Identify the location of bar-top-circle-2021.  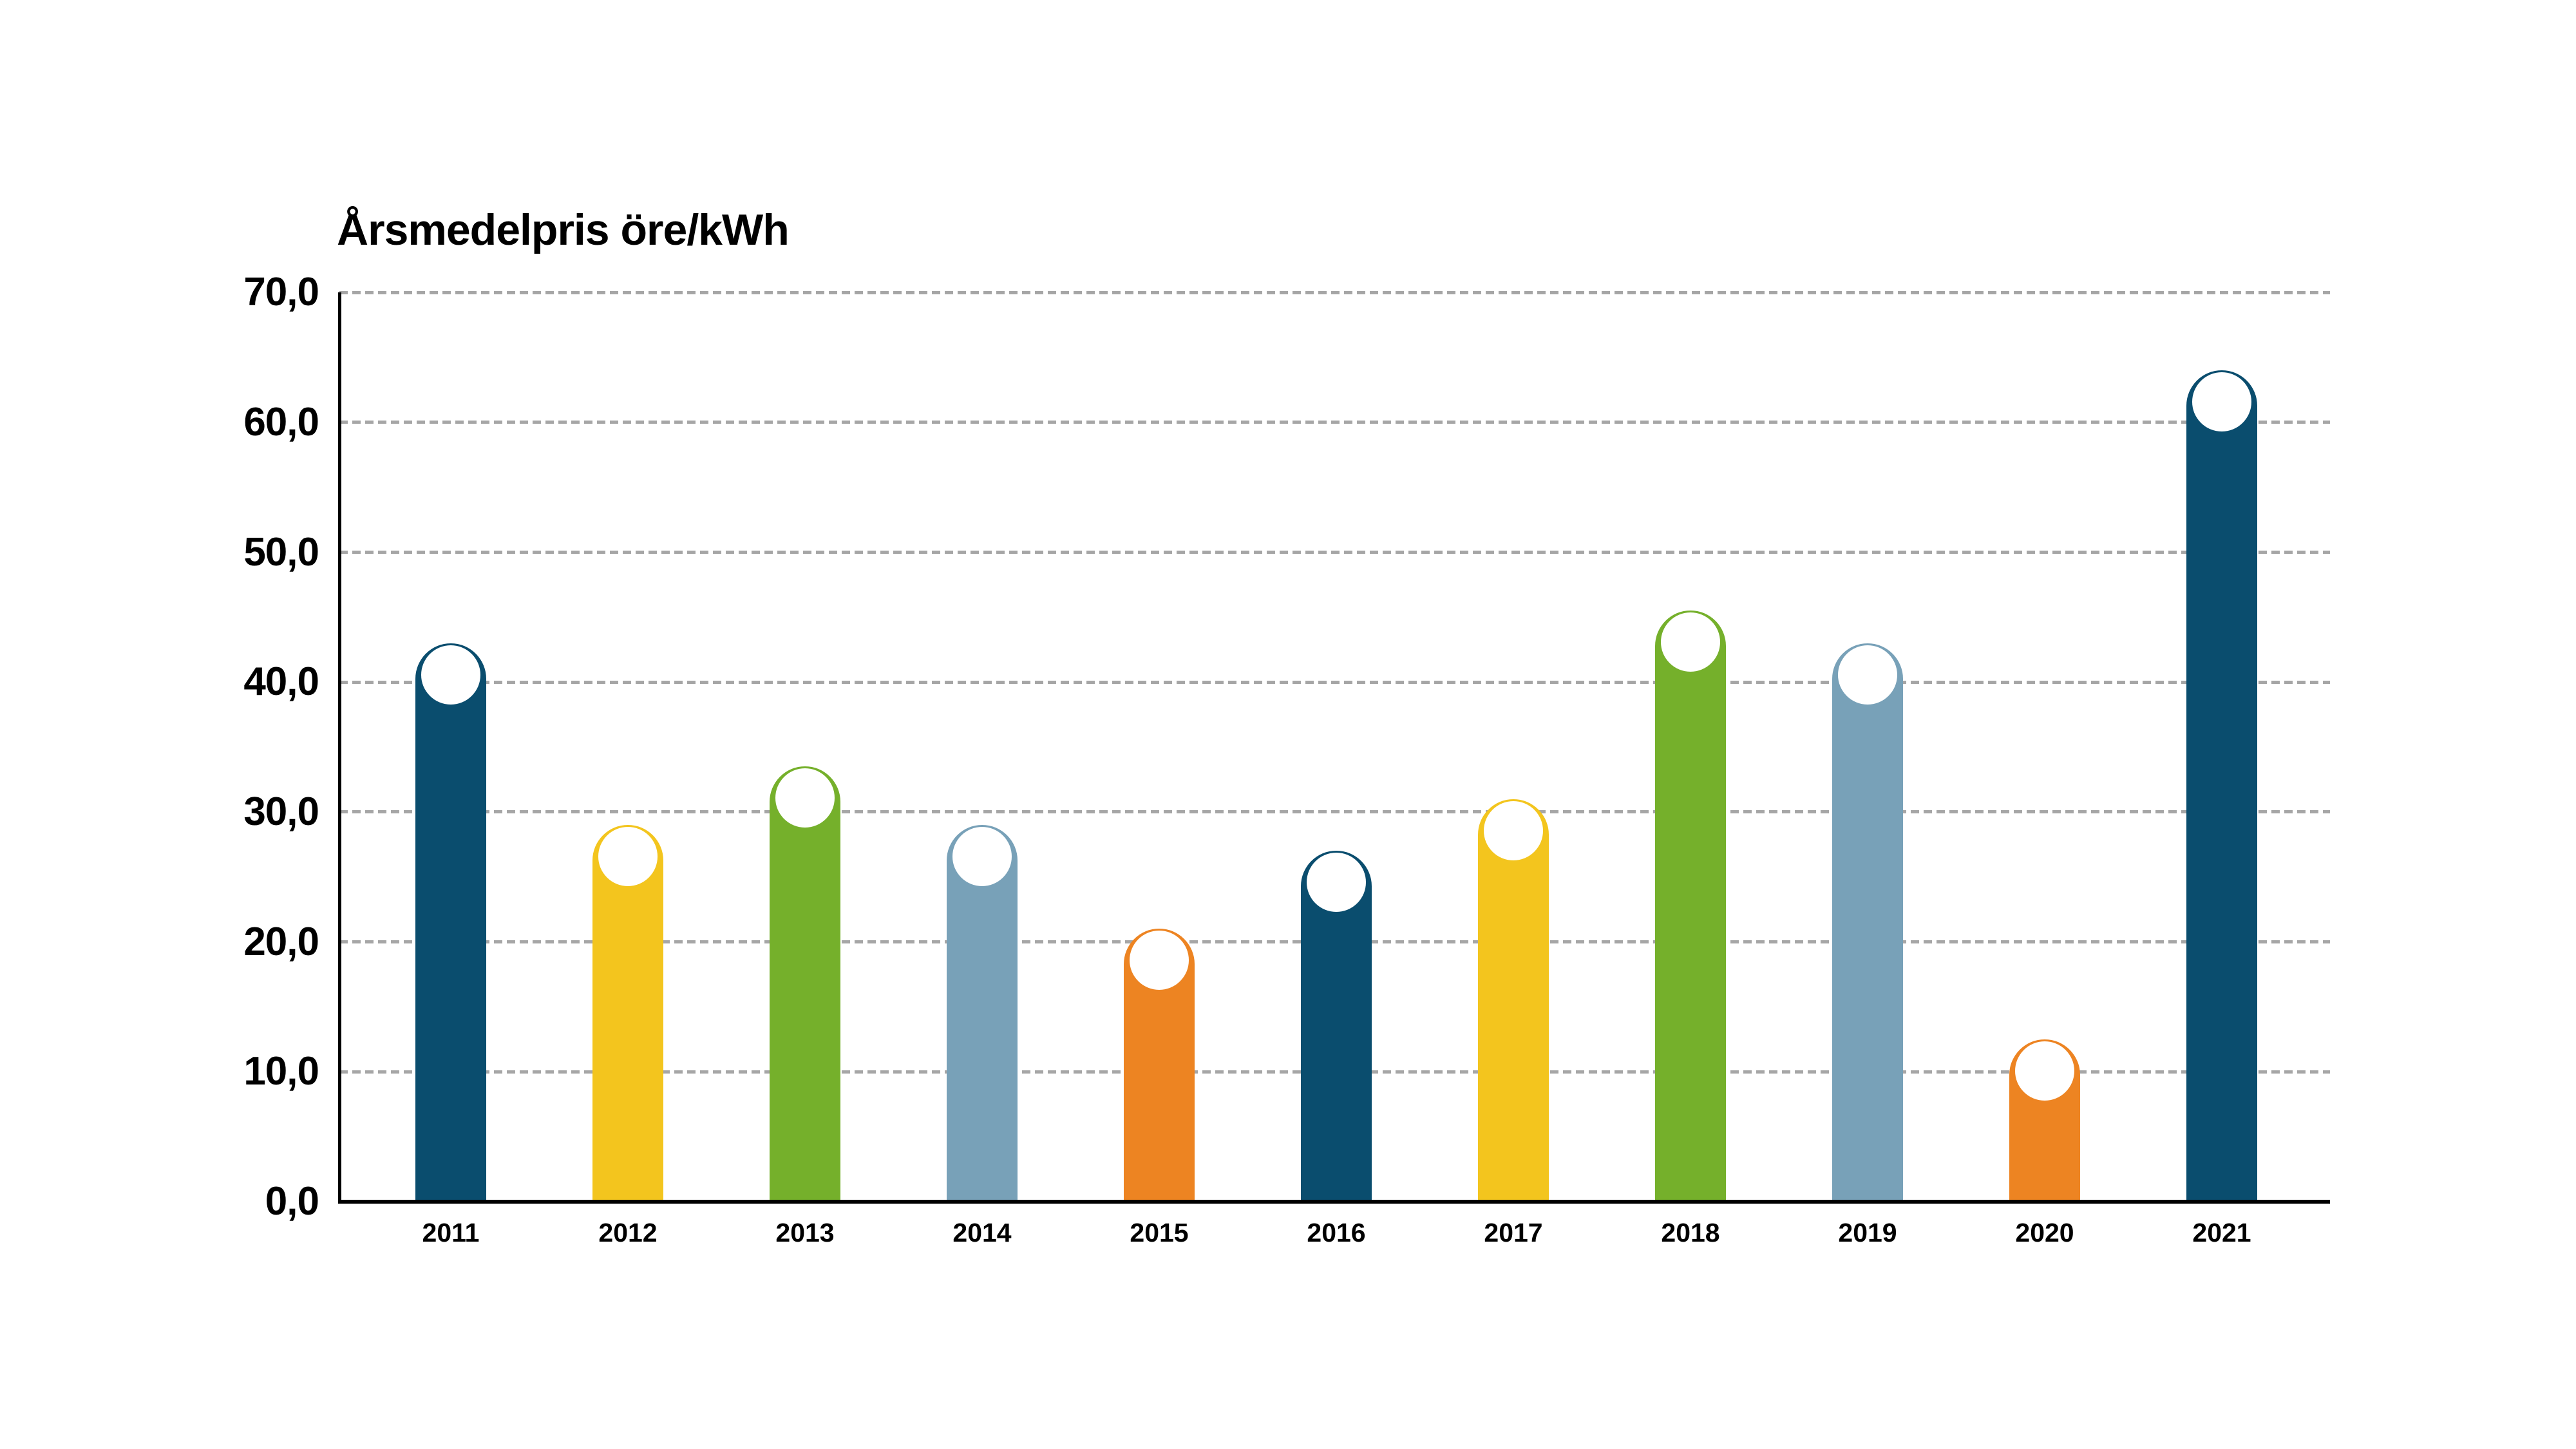
(2221, 402).